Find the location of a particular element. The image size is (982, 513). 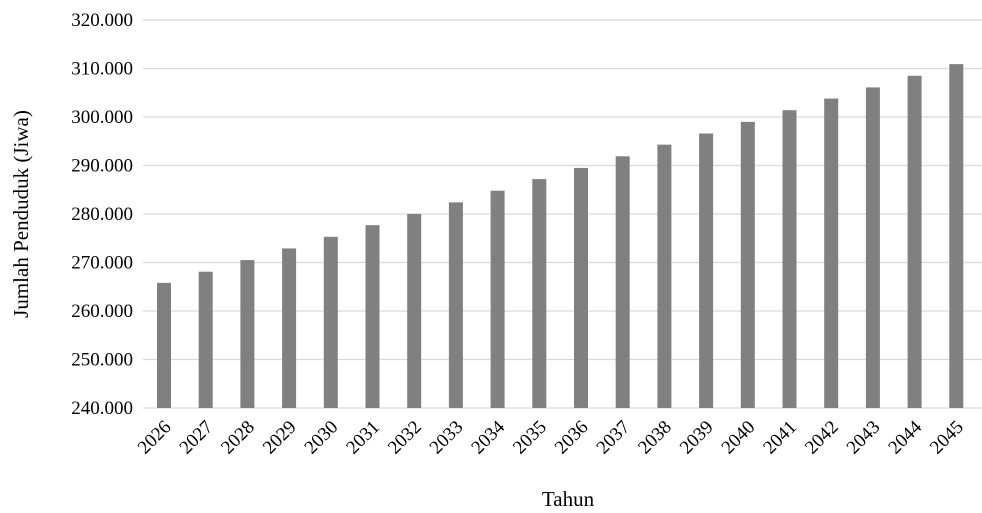

x-tick-label: 2043 is located at coordinates (864, 438).